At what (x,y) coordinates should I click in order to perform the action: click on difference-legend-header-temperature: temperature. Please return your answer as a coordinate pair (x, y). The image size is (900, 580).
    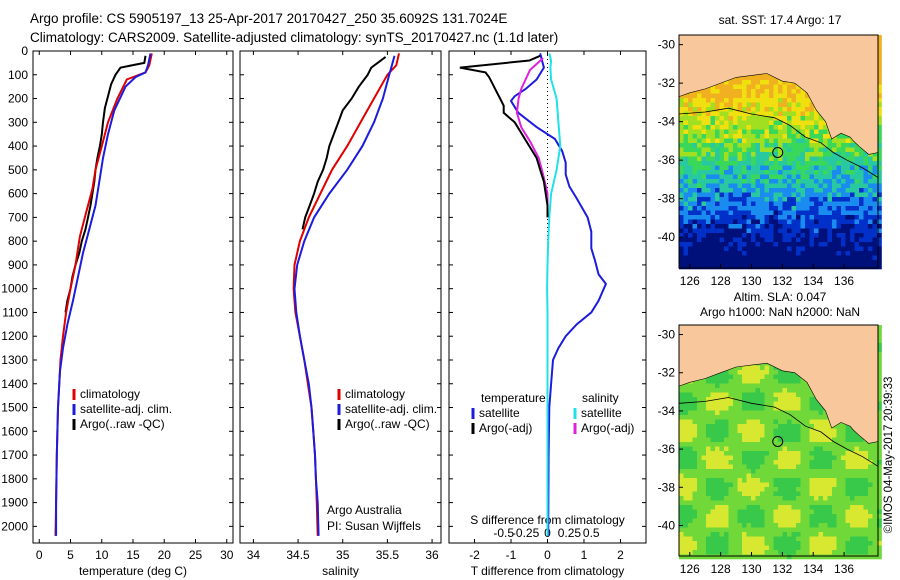
    Looking at the image, I should click on (513, 398).